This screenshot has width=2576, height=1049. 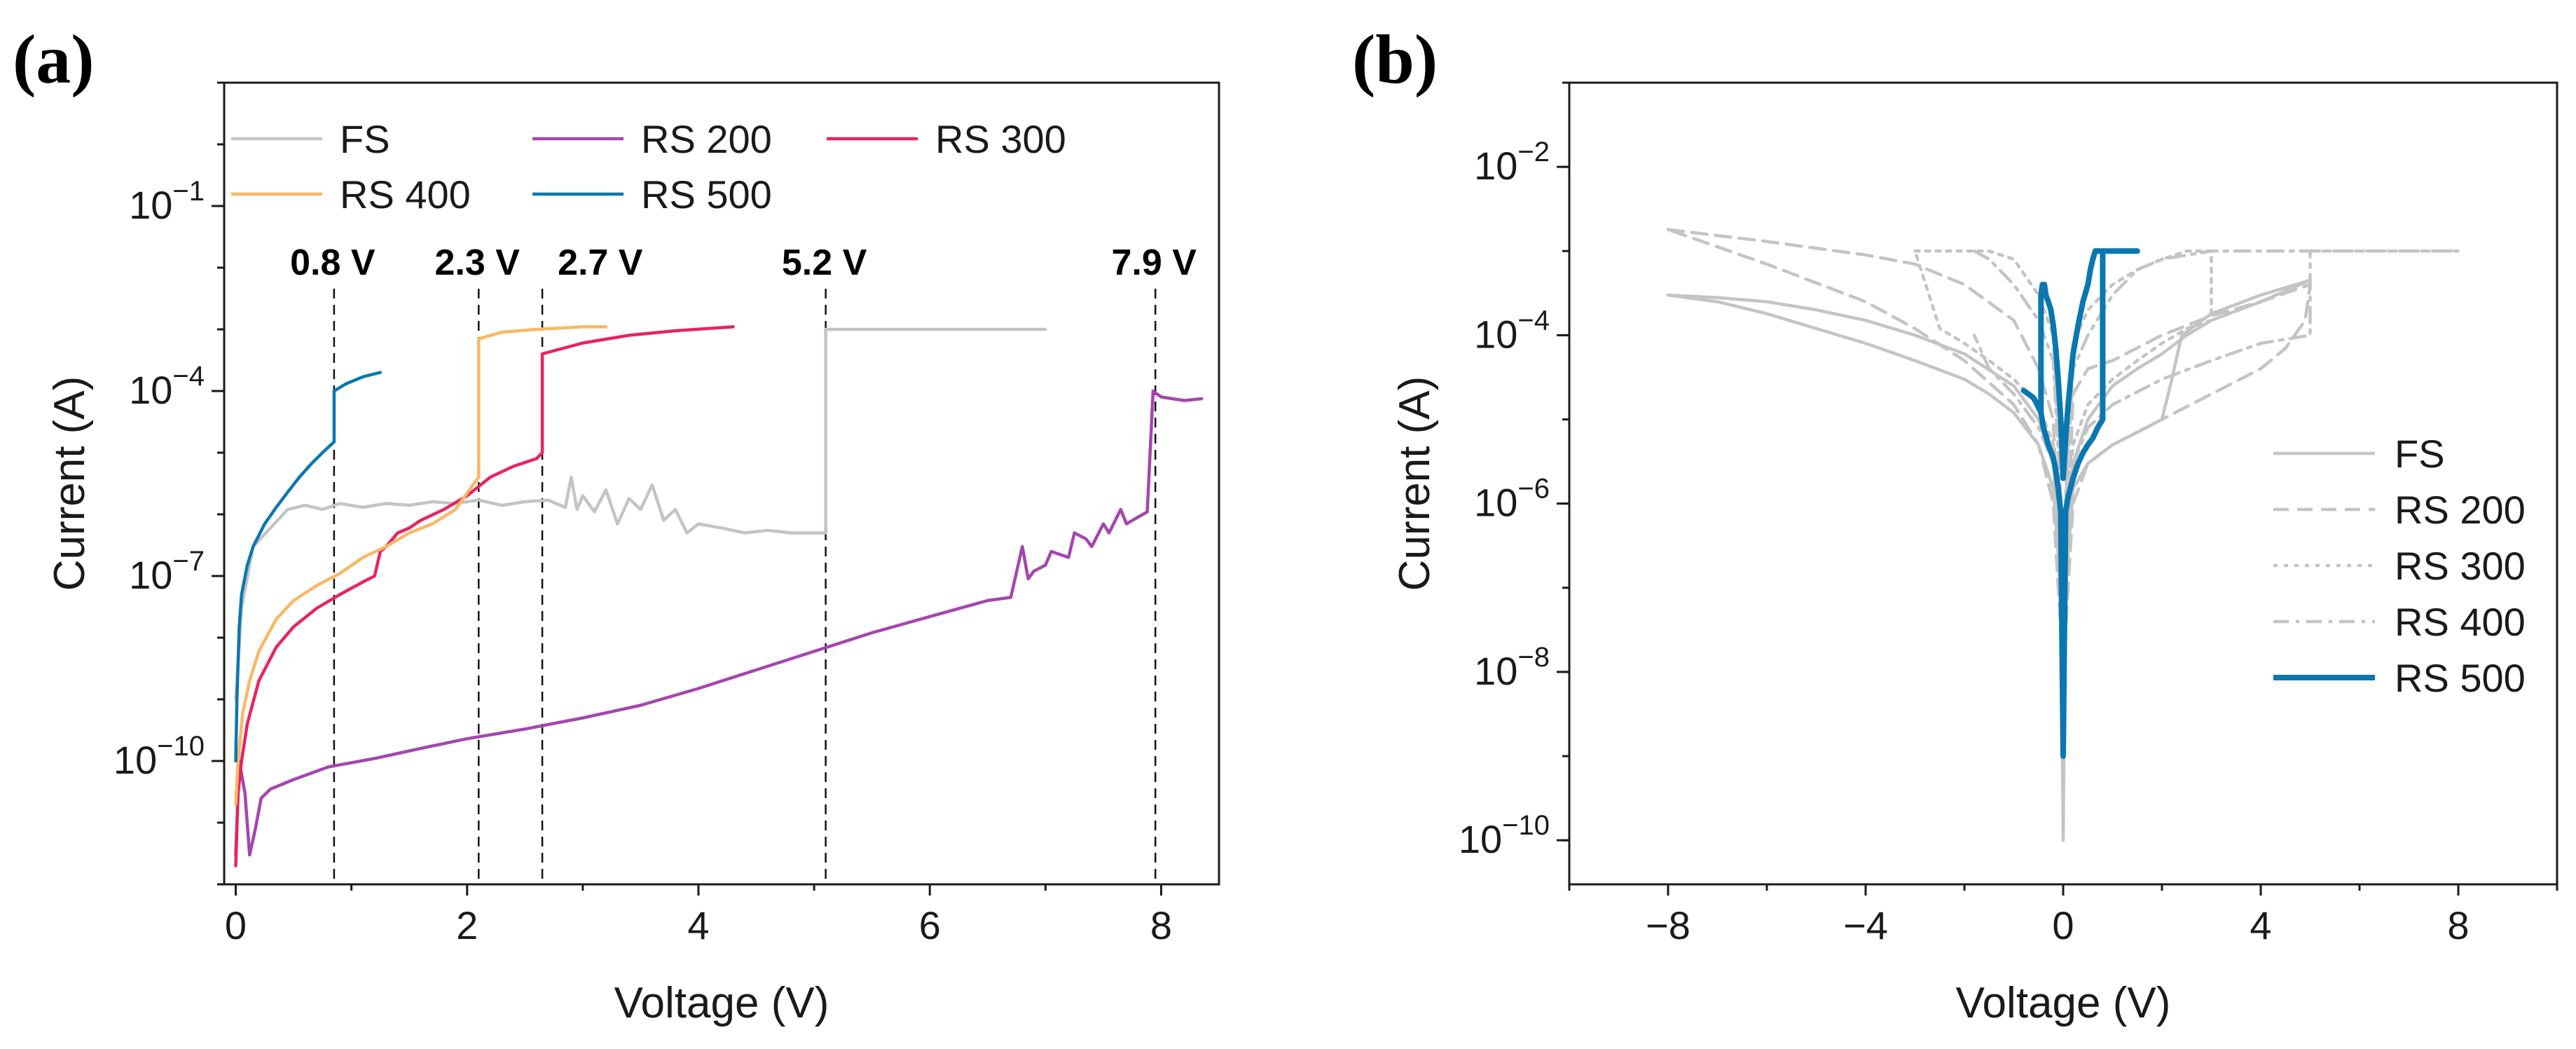 I want to click on panel-a-ytick-label: 10⁻⁷, so click(x=167, y=571).